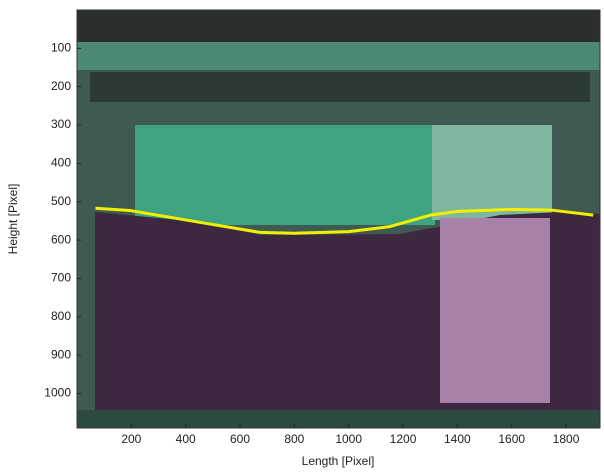 The width and height of the screenshot is (604, 472). I want to click on x-tick-label: 200, so click(131, 439).